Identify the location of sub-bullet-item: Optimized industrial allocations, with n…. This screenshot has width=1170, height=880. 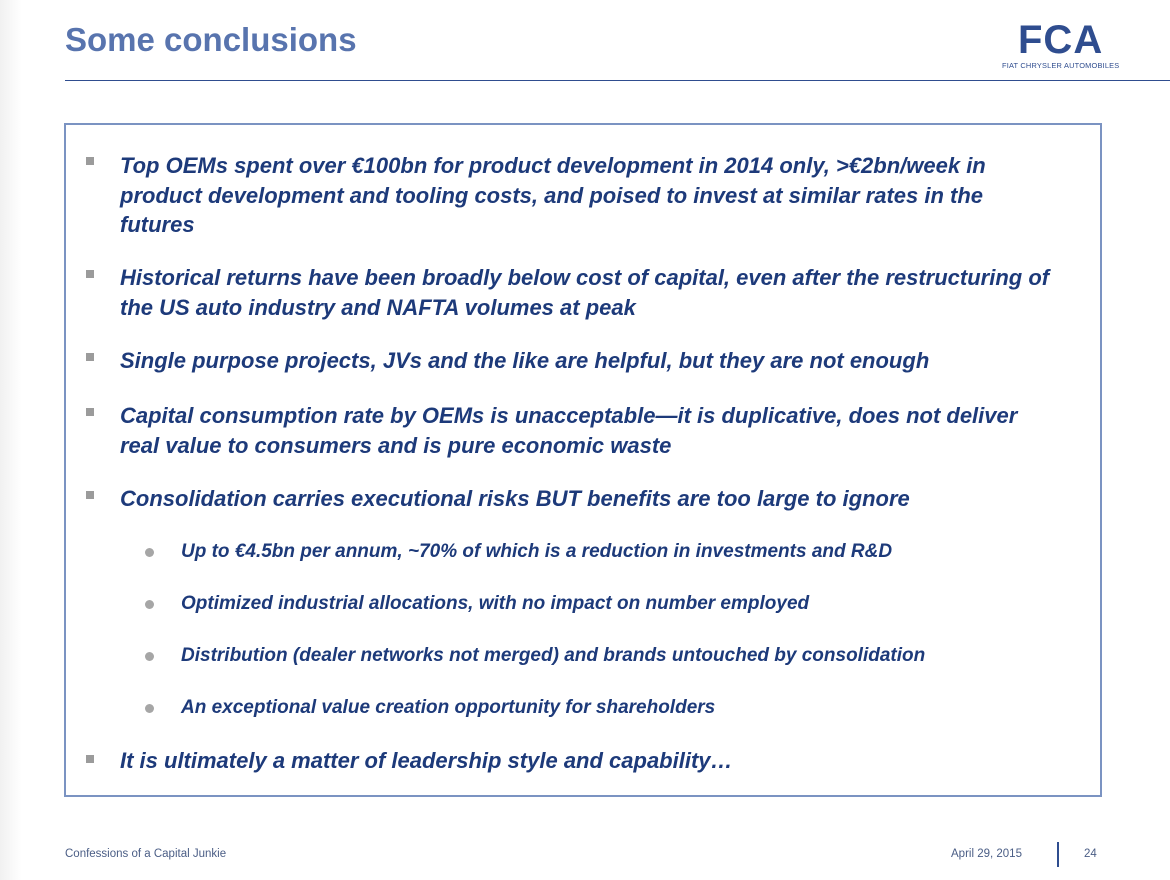
(495, 603).